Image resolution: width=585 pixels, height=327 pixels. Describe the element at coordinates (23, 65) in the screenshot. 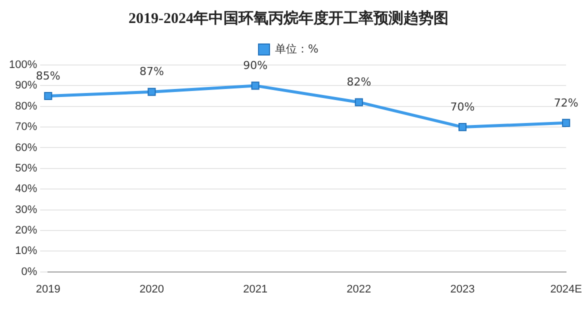

I see `y-tick-label: 100%` at that location.